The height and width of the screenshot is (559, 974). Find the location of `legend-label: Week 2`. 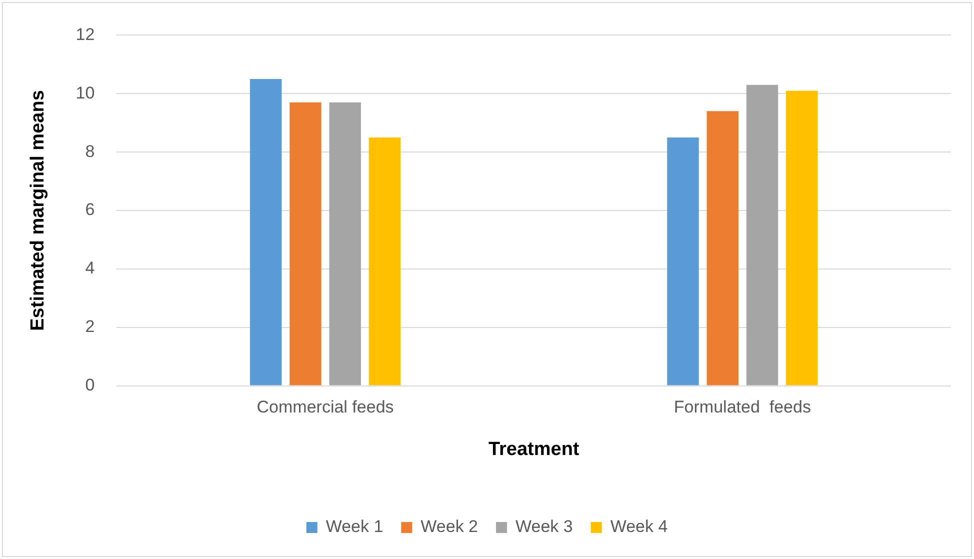

legend-label: Week 2 is located at coordinates (449, 526).